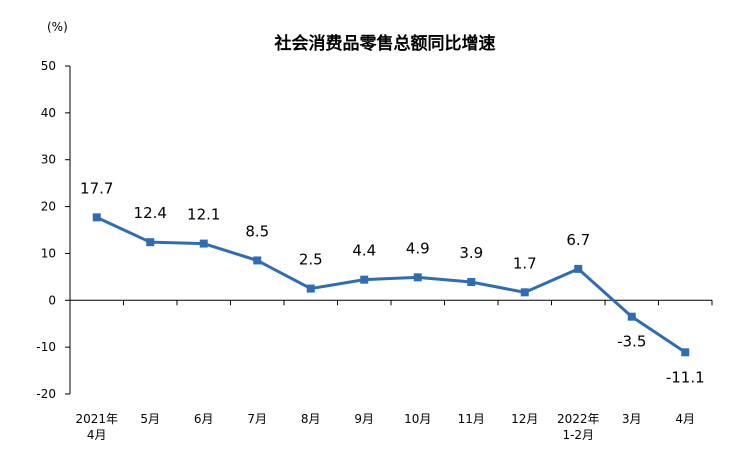 This screenshot has width=750, height=475. Describe the element at coordinates (311, 260) in the screenshot. I see `data-label: 2.5` at that location.